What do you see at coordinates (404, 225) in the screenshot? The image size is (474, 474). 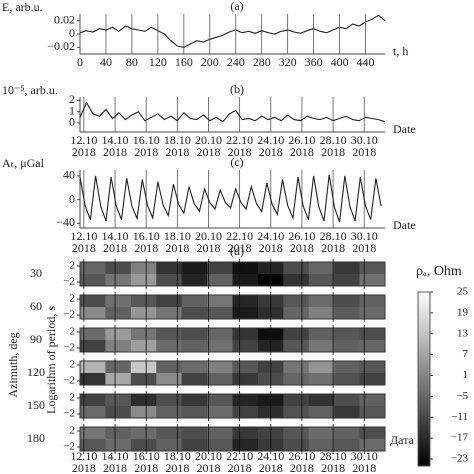 I see `x-axis-label: Date` at bounding box center [404, 225].